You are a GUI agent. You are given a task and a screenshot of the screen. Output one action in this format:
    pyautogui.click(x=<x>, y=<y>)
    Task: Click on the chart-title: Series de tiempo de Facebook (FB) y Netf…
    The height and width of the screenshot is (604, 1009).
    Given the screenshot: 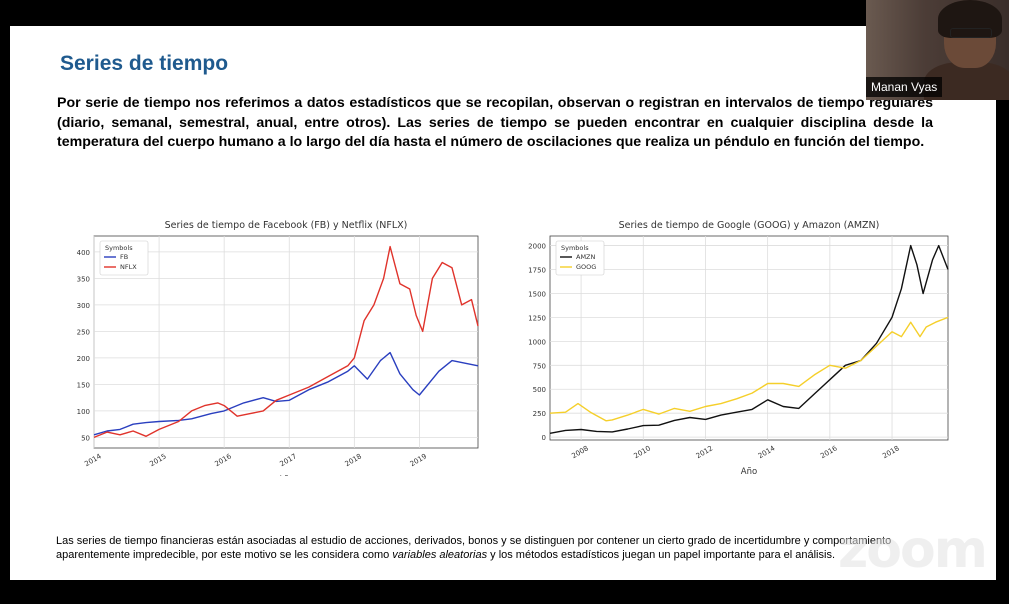 What is the action you would take?
    pyautogui.click(x=286, y=225)
    